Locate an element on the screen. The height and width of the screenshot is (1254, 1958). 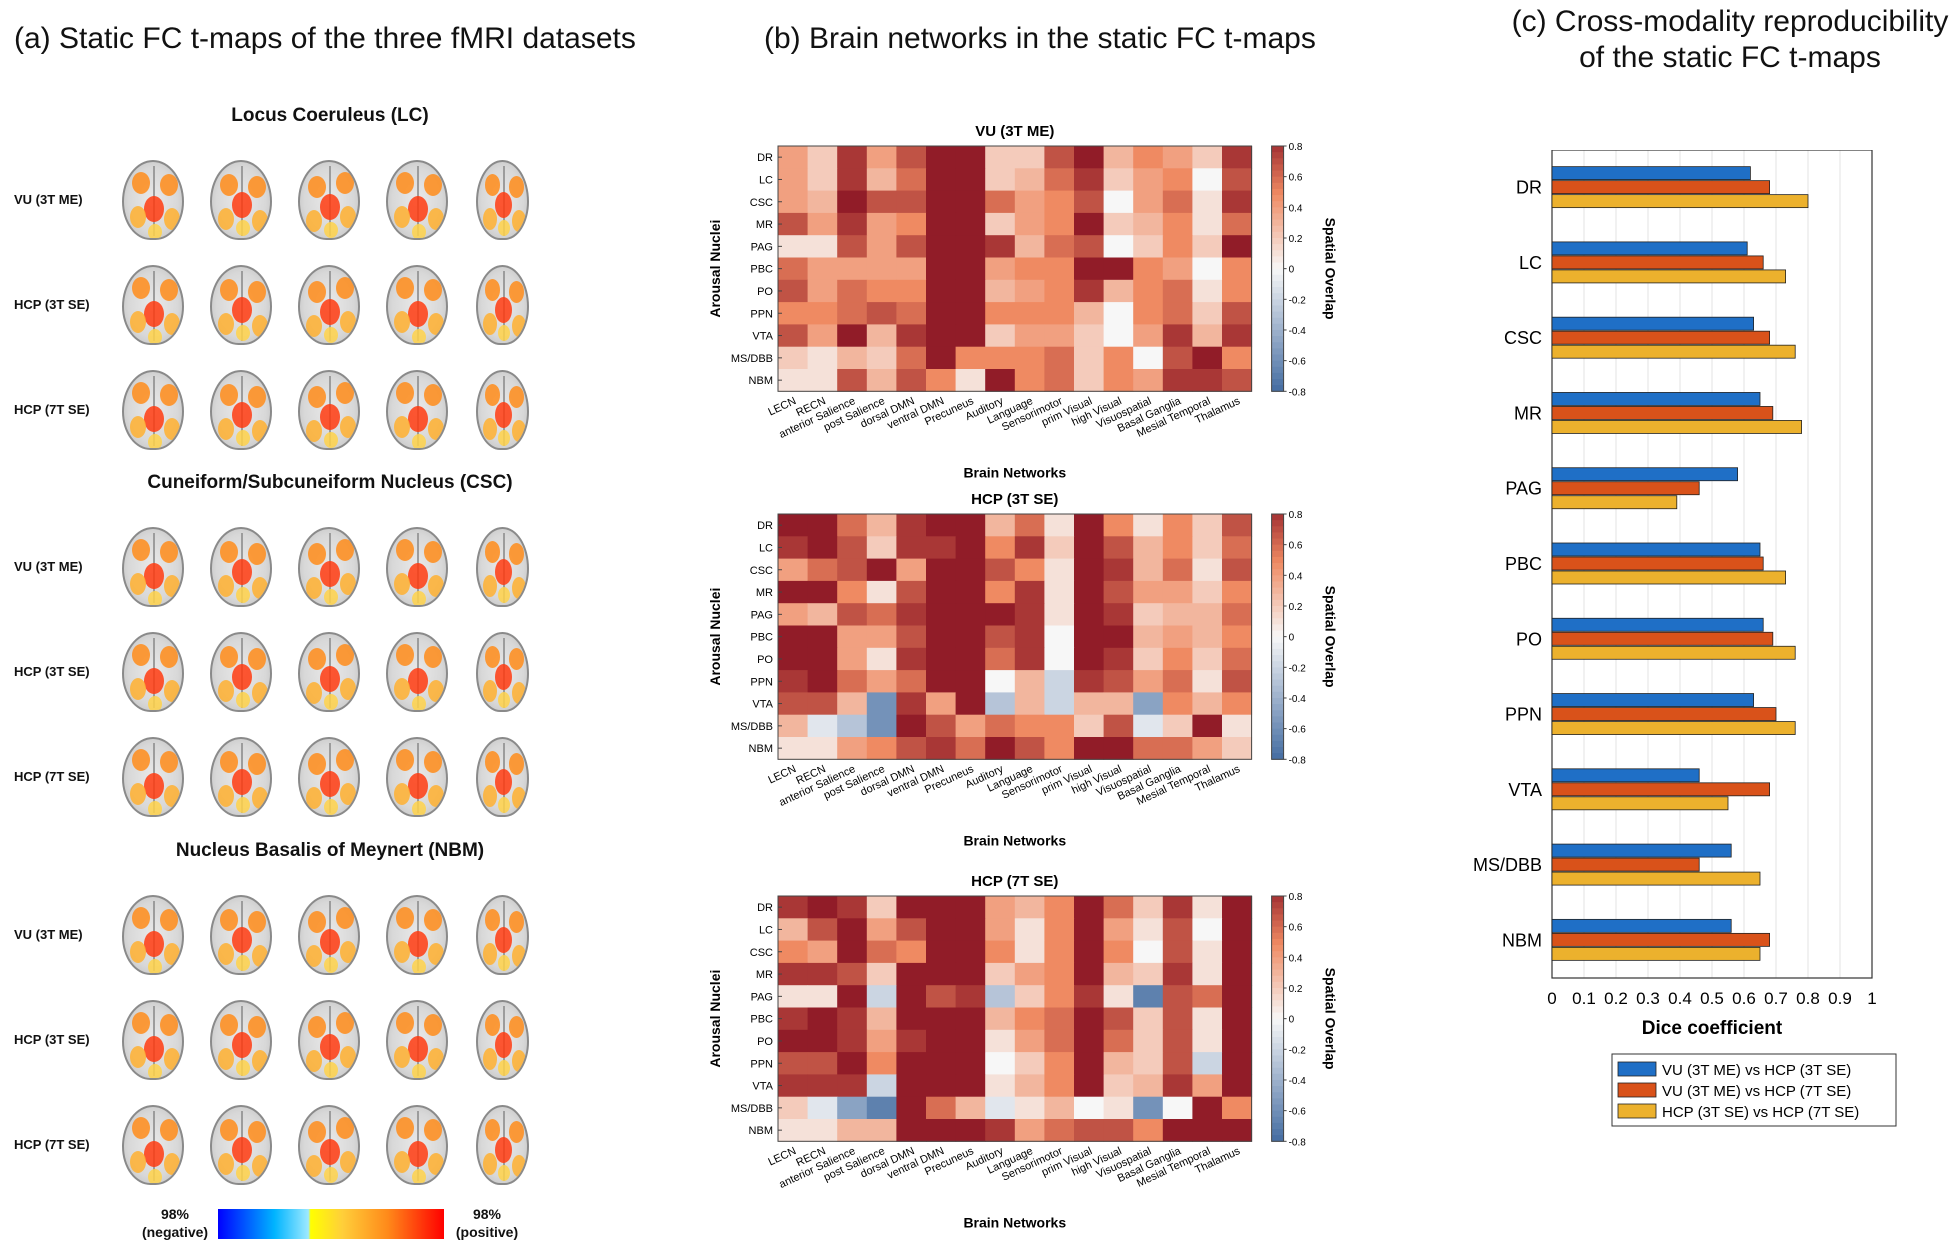
colorbar-tick-label: 0 is located at coordinates (1292, 1020).